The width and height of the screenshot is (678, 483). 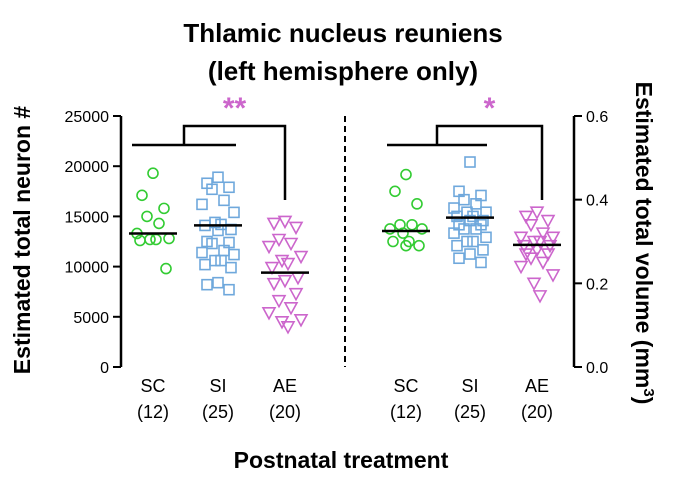 What do you see at coordinates (104, 368) in the screenshot?
I see `y-tick-label-left: 0` at bounding box center [104, 368].